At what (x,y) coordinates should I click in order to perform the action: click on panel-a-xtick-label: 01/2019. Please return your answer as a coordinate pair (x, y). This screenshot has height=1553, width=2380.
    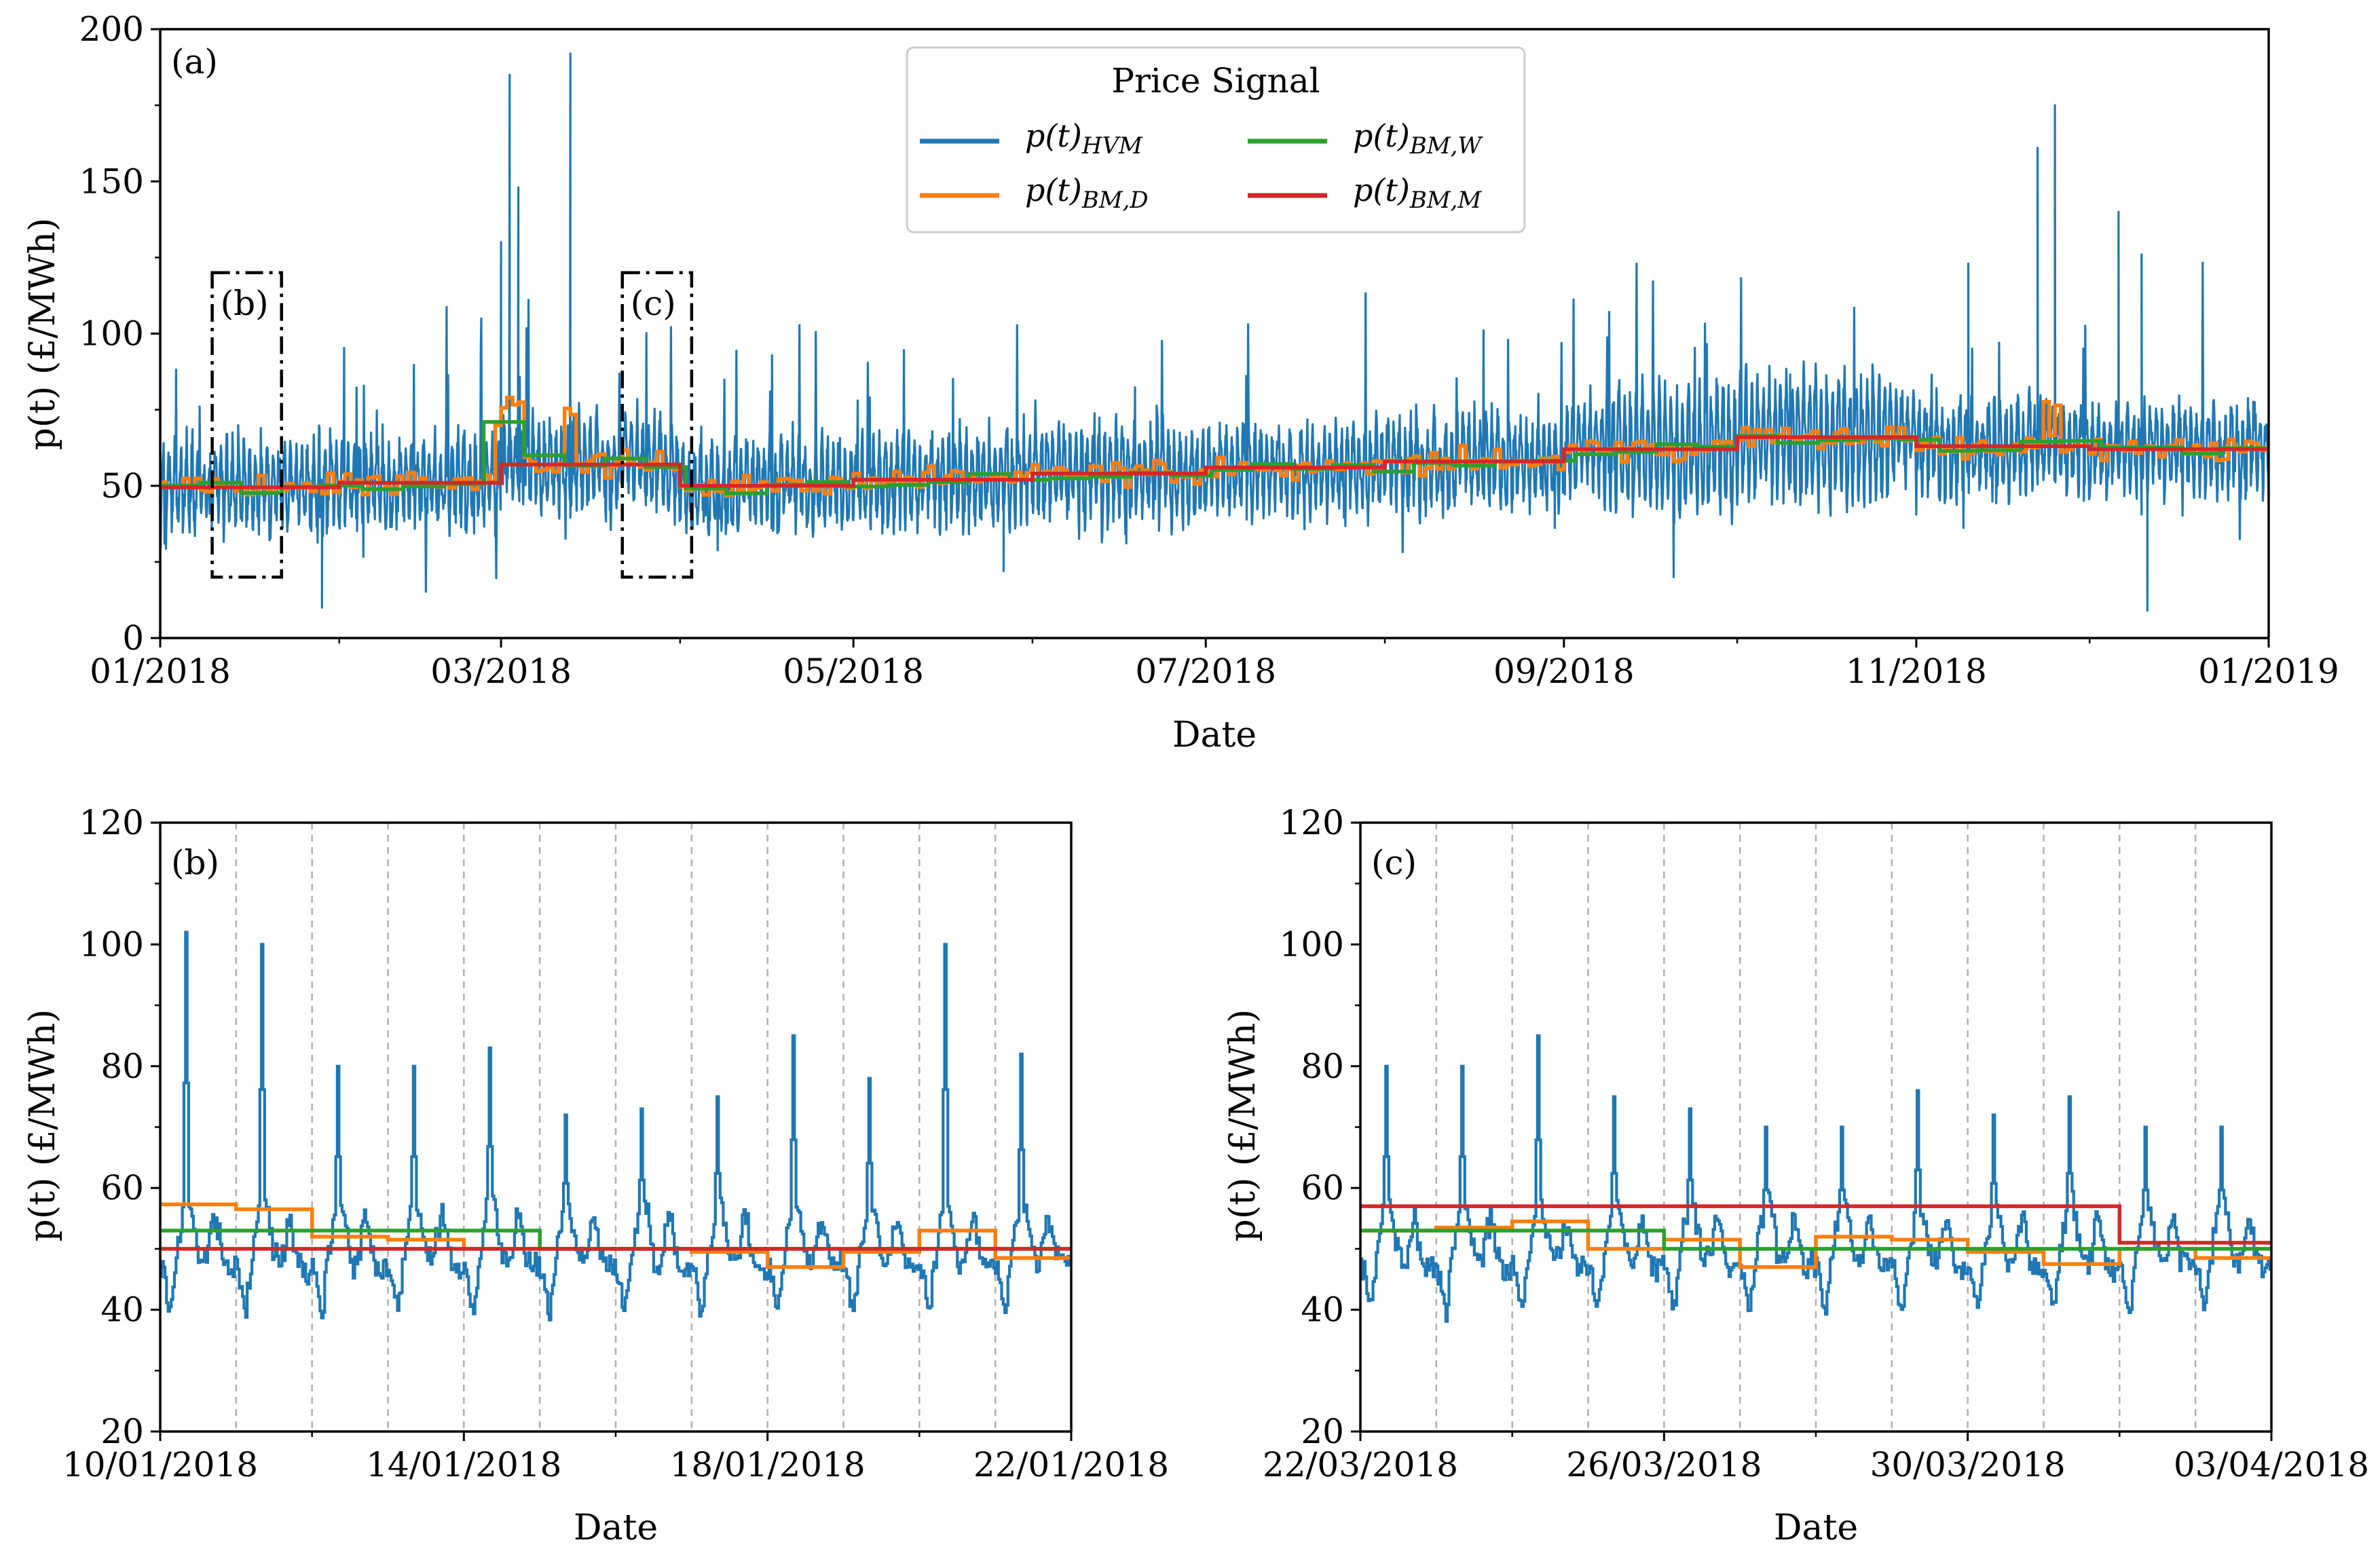
    Looking at the image, I should click on (2268, 671).